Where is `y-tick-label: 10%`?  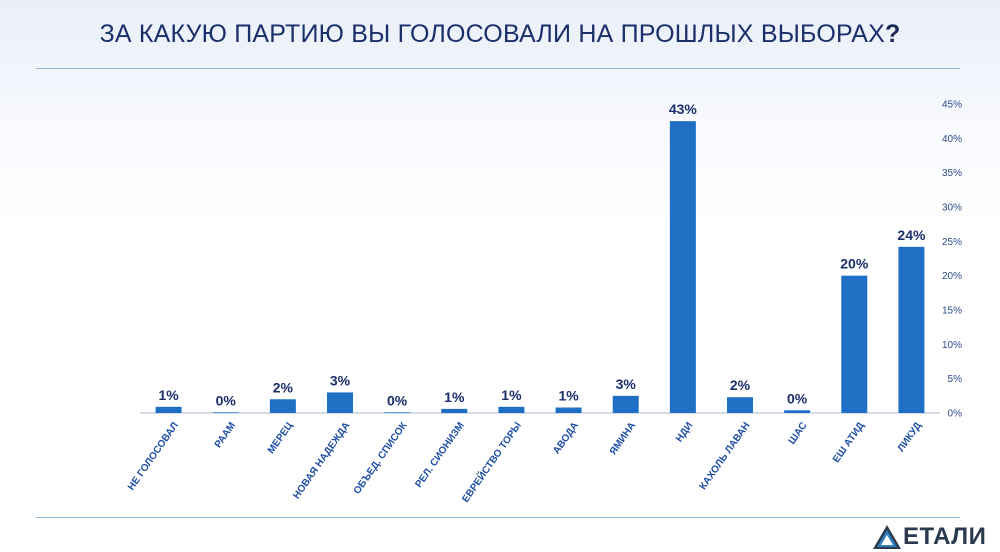
y-tick-label: 10% is located at coordinates (952, 345).